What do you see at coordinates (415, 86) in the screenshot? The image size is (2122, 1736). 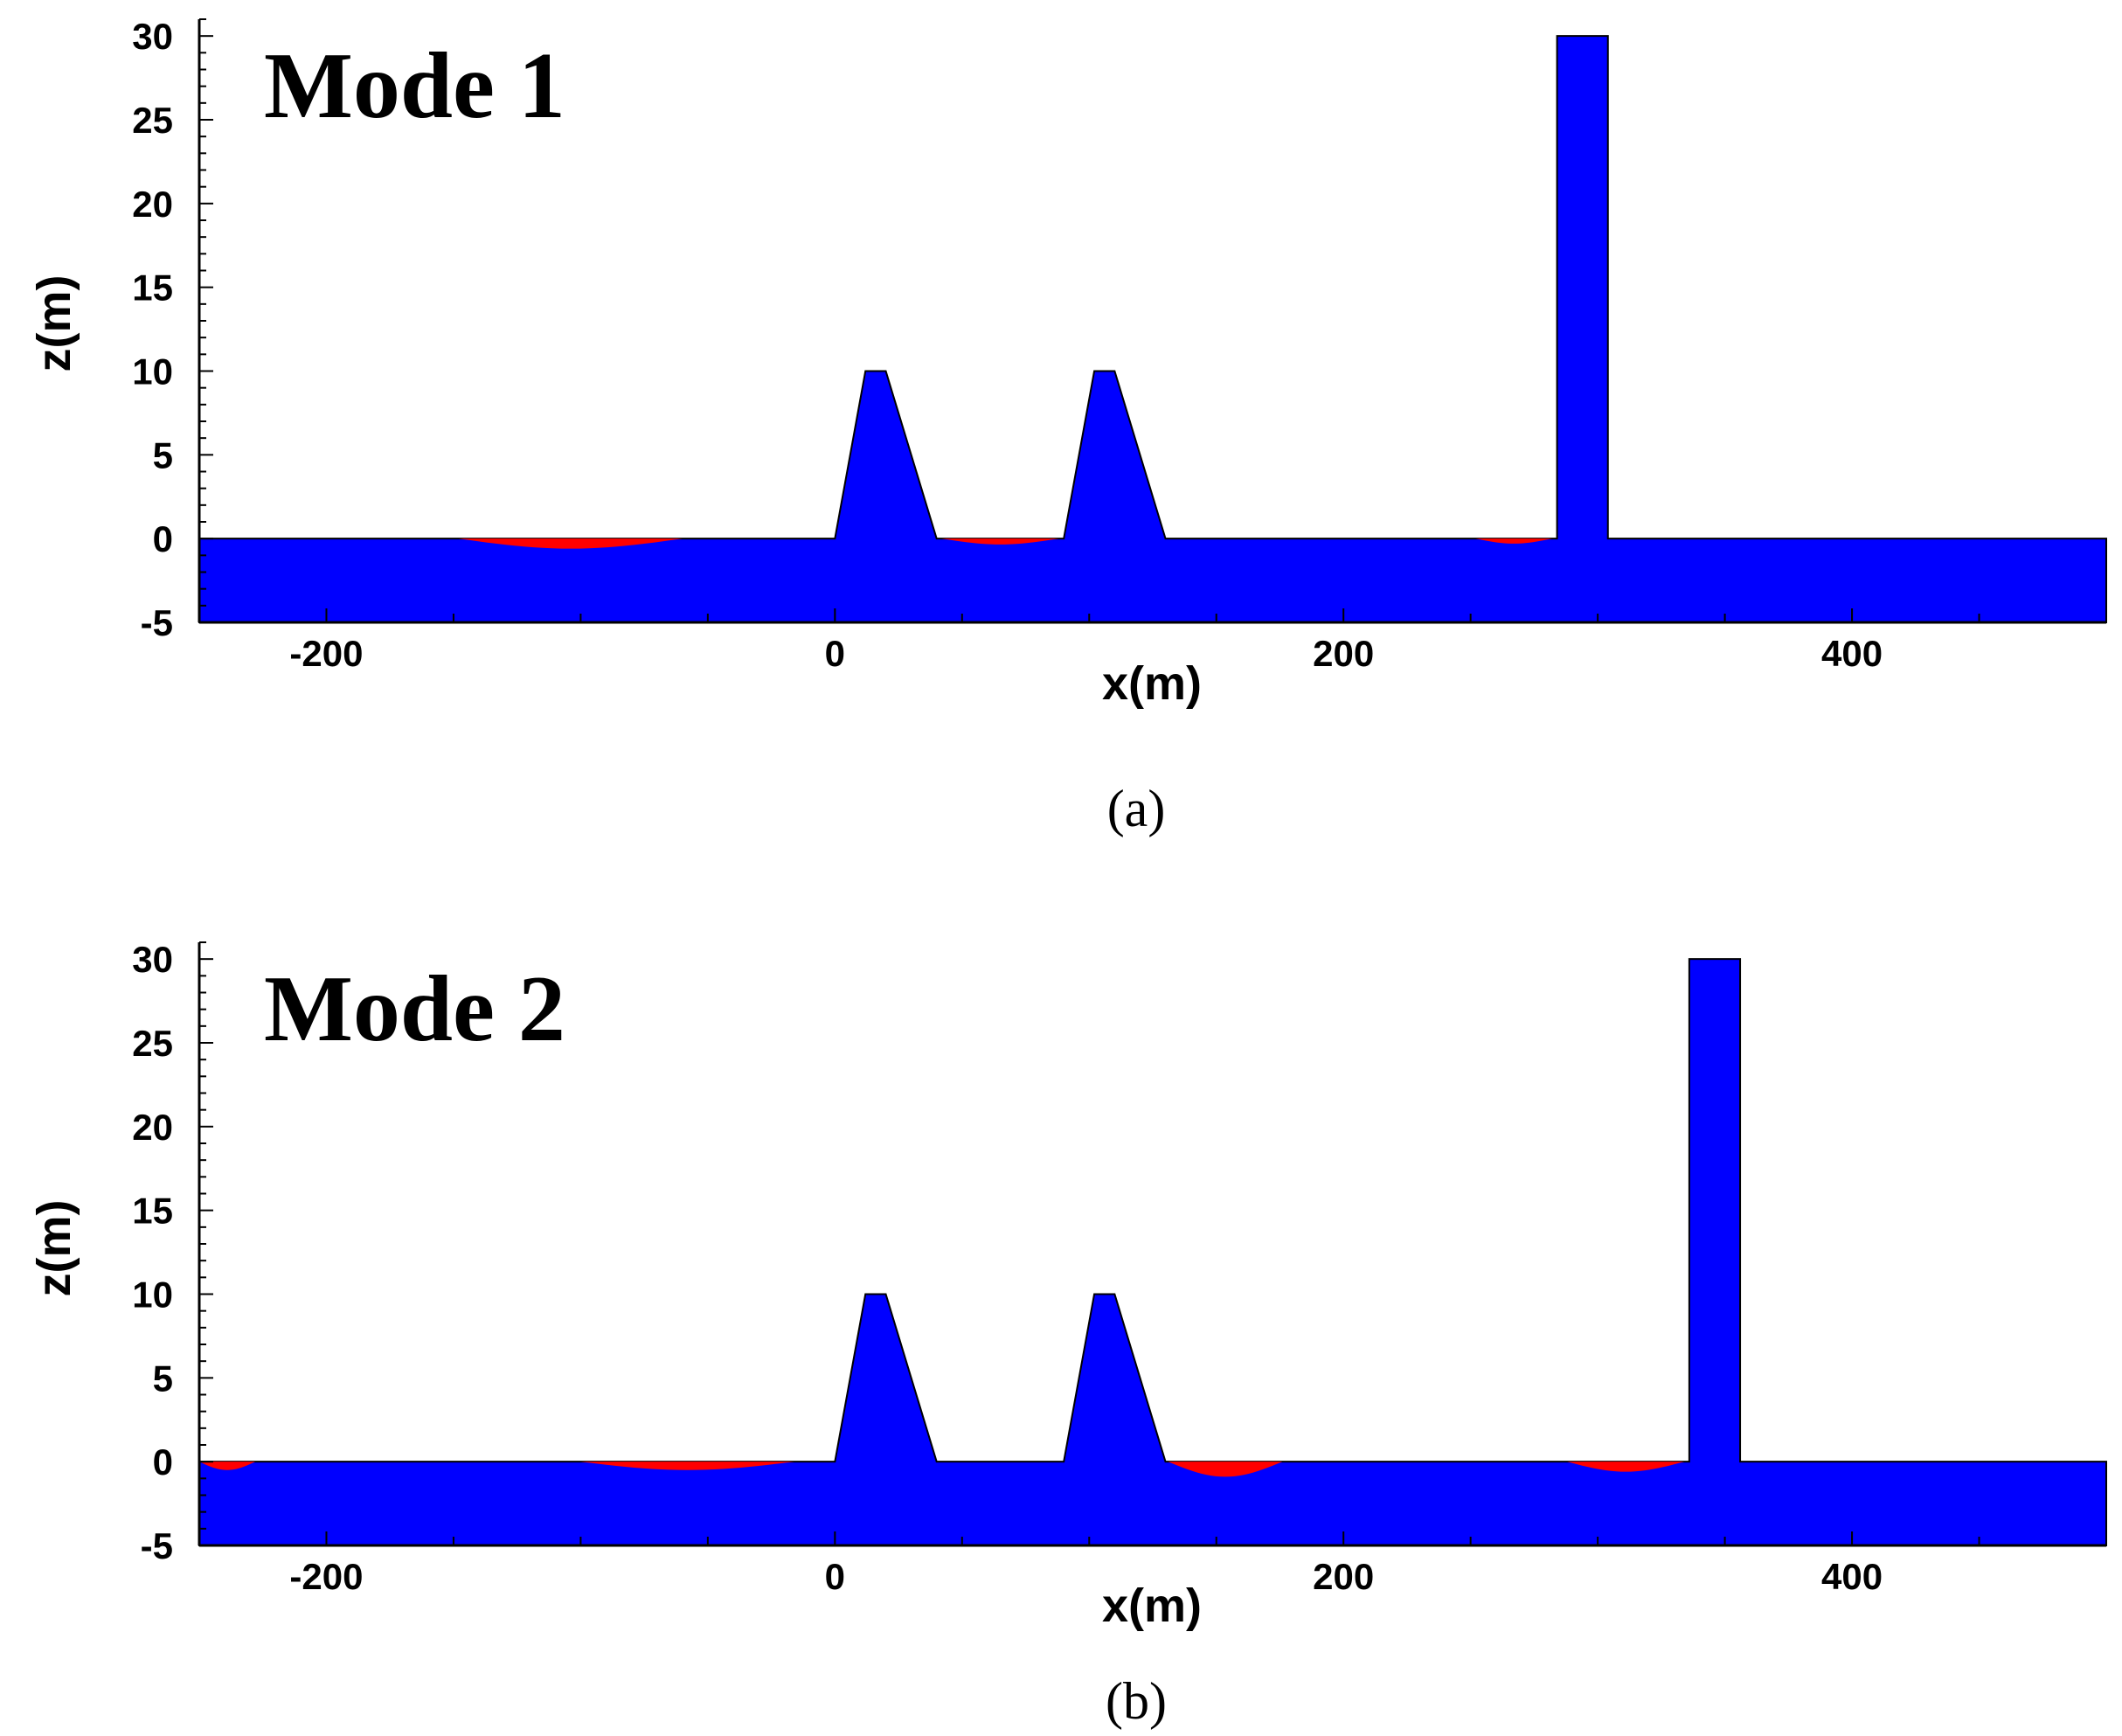 I see `panel-title: Mode 1` at bounding box center [415, 86].